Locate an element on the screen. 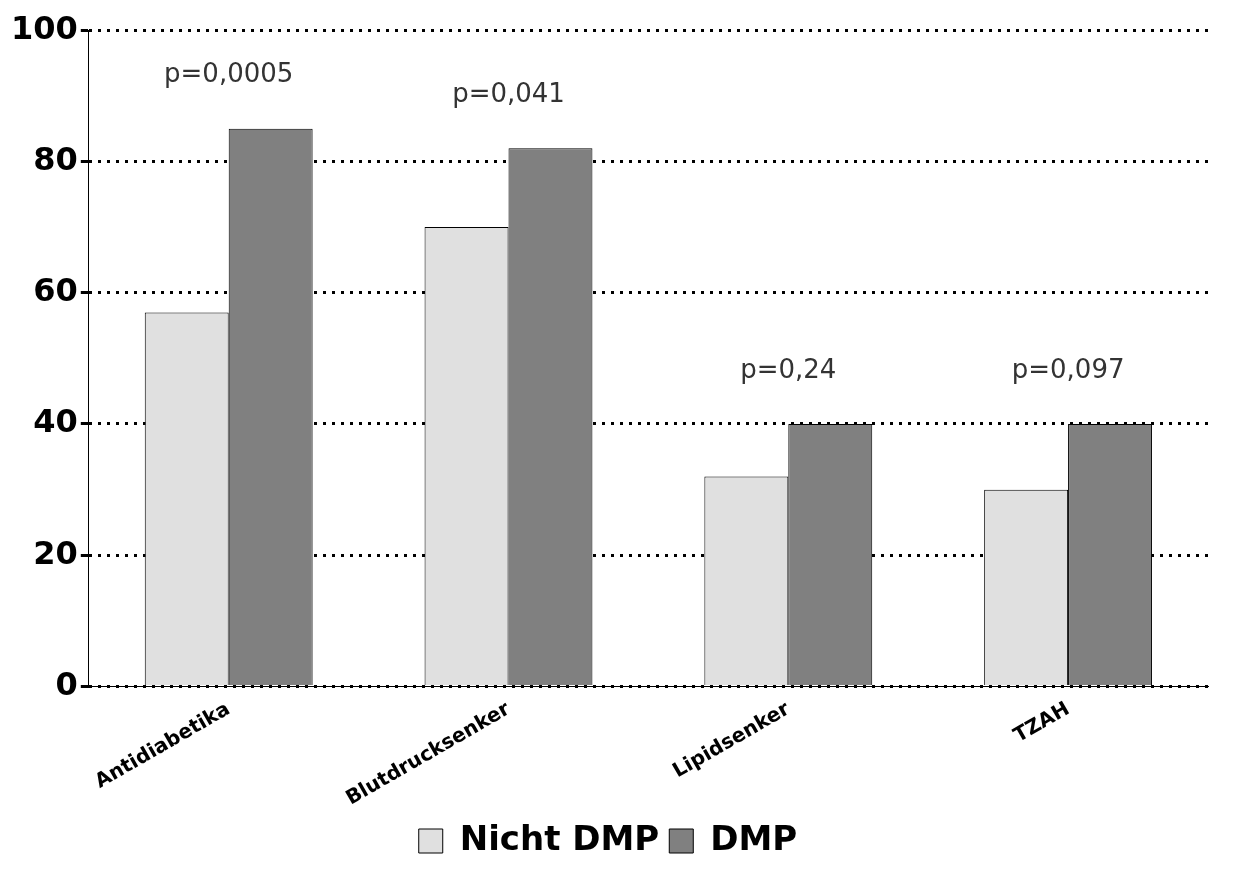 The width and height of the screenshot is (1237, 884). y-tick-label: 20 is located at coordinates (55, 552).